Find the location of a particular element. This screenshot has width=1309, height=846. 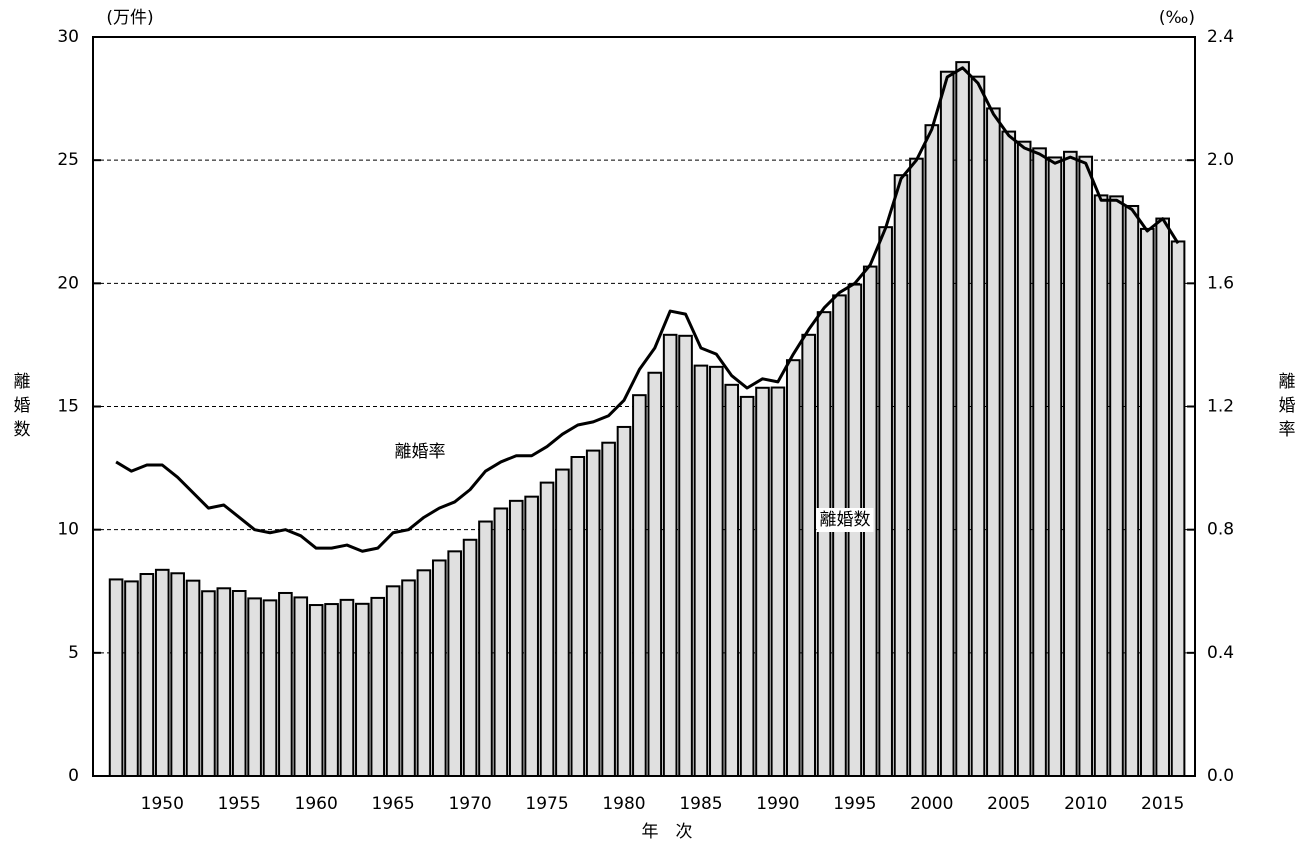

y2-tick-label: 0.8 is located at coordinates (1220, 530).